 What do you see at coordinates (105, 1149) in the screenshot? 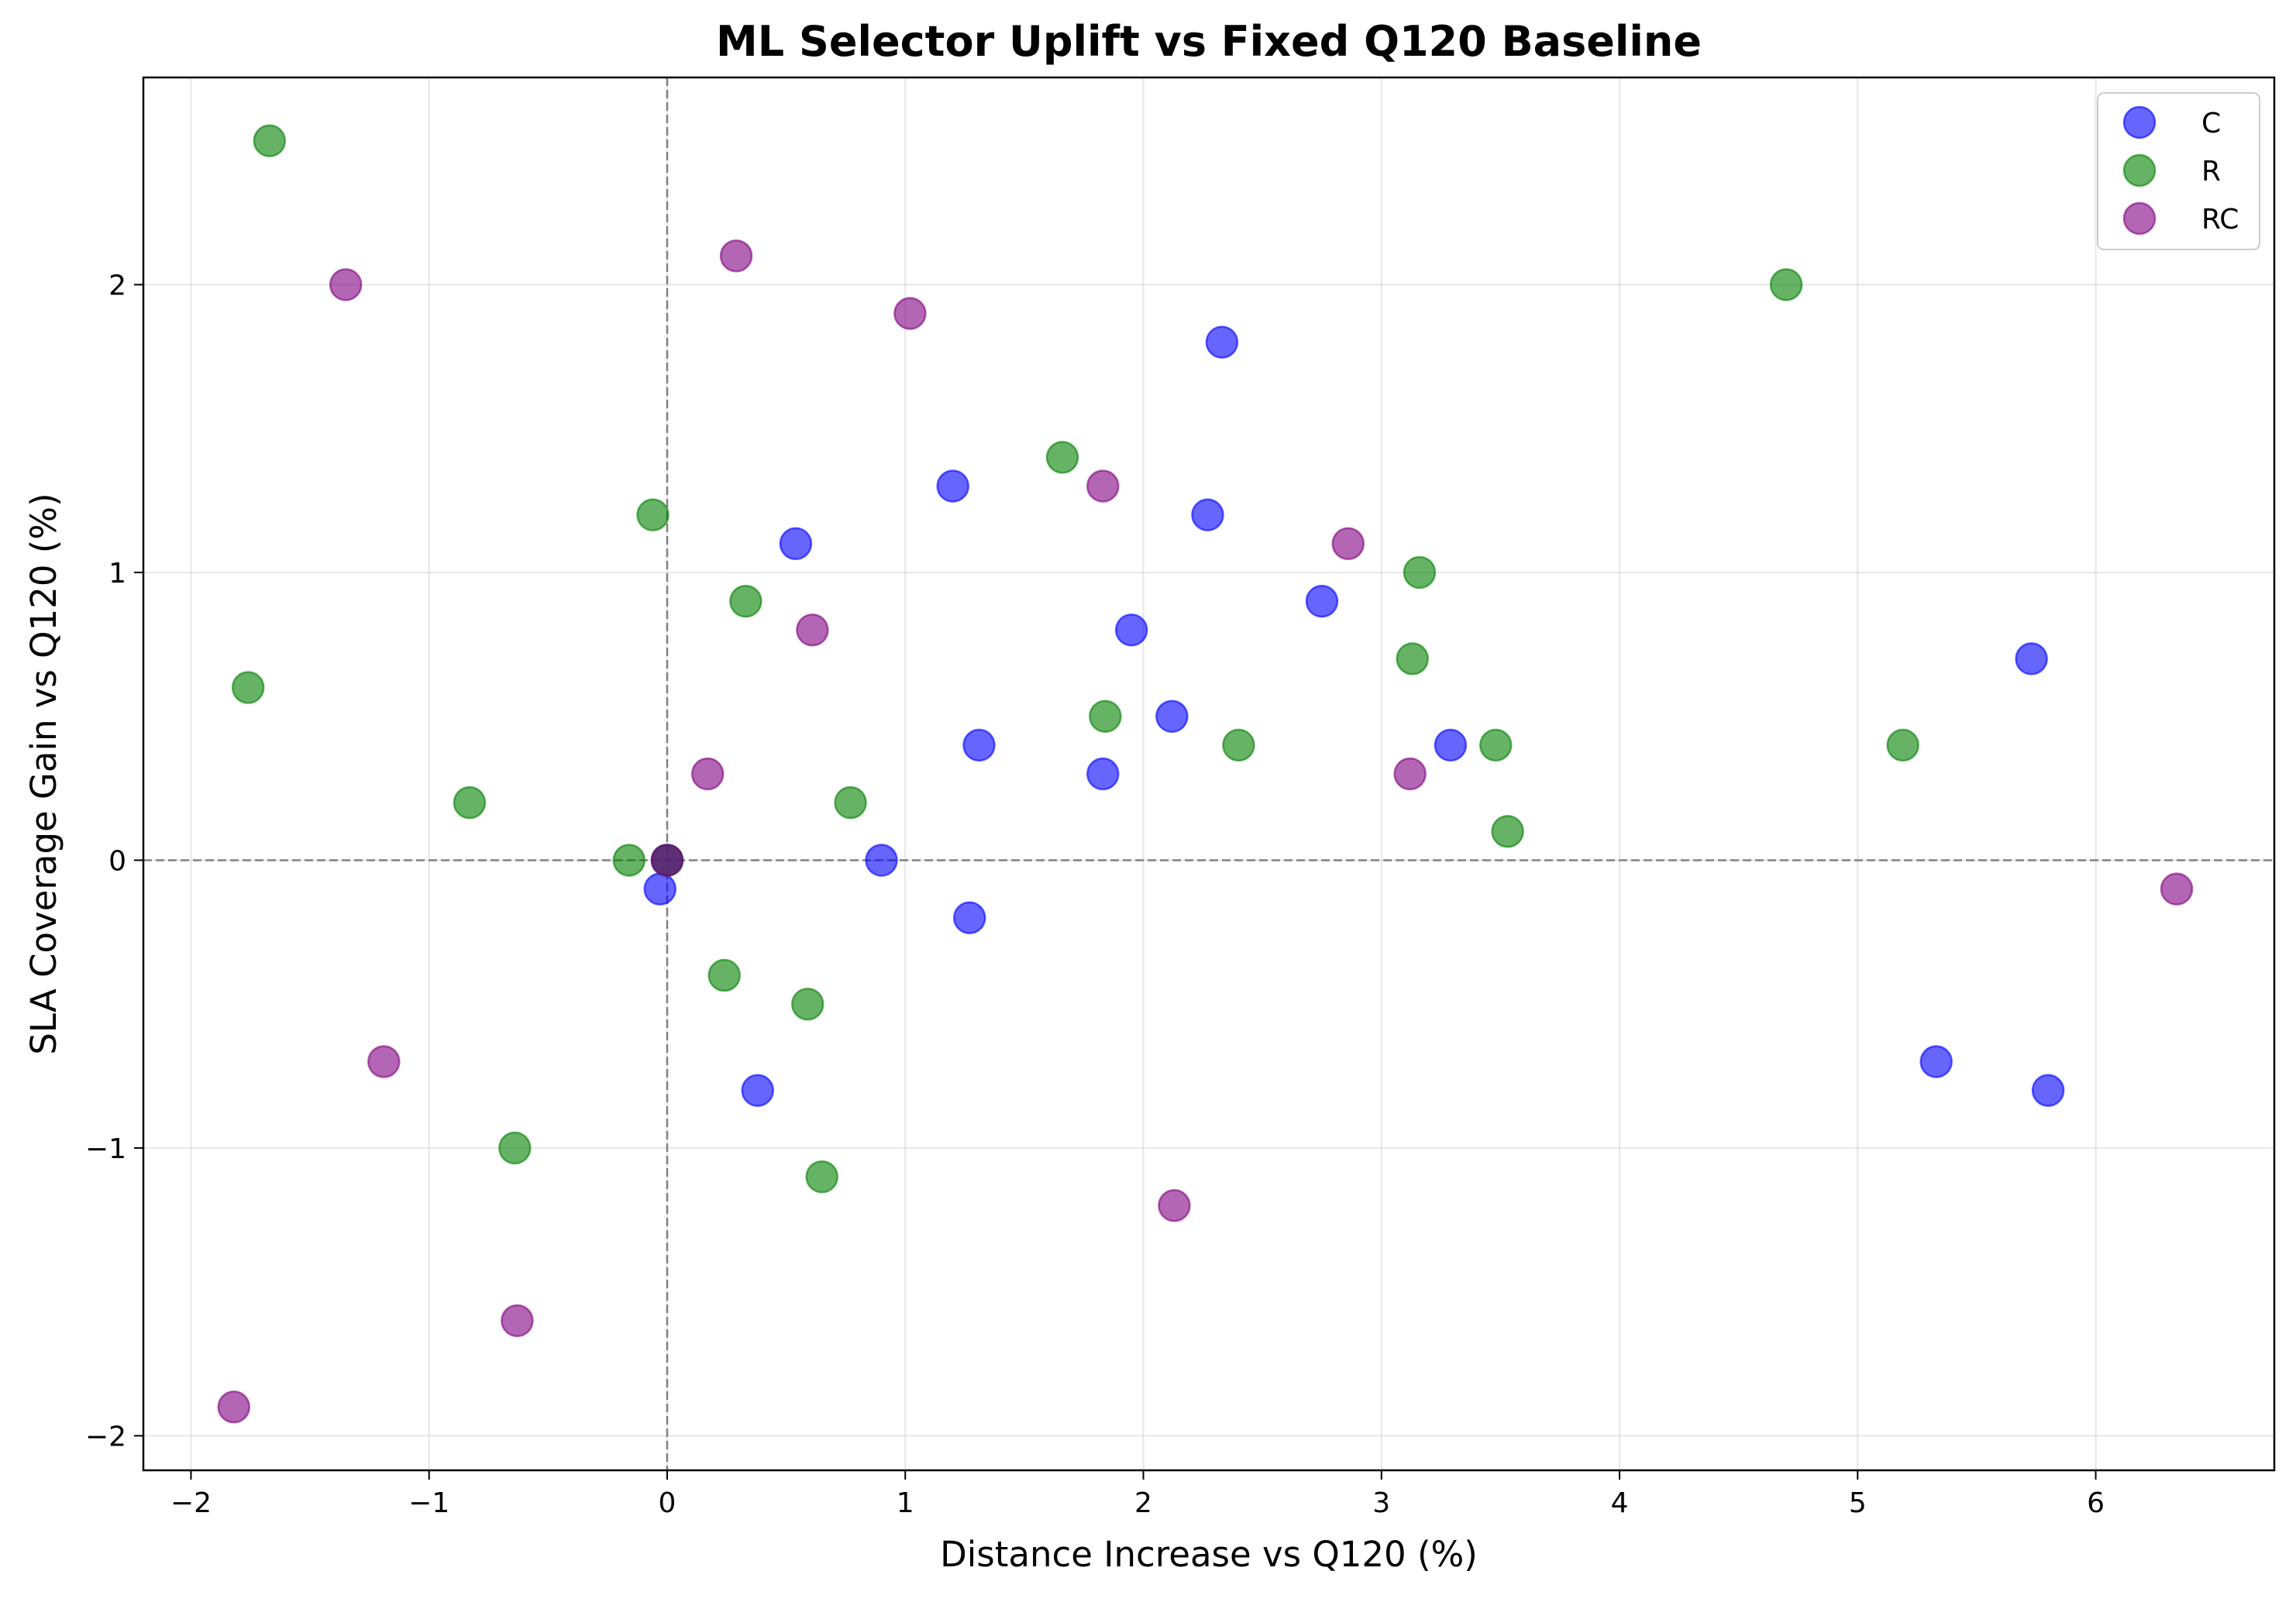
I see `y-tick-label: −1` at bounding box center [105, 1149].